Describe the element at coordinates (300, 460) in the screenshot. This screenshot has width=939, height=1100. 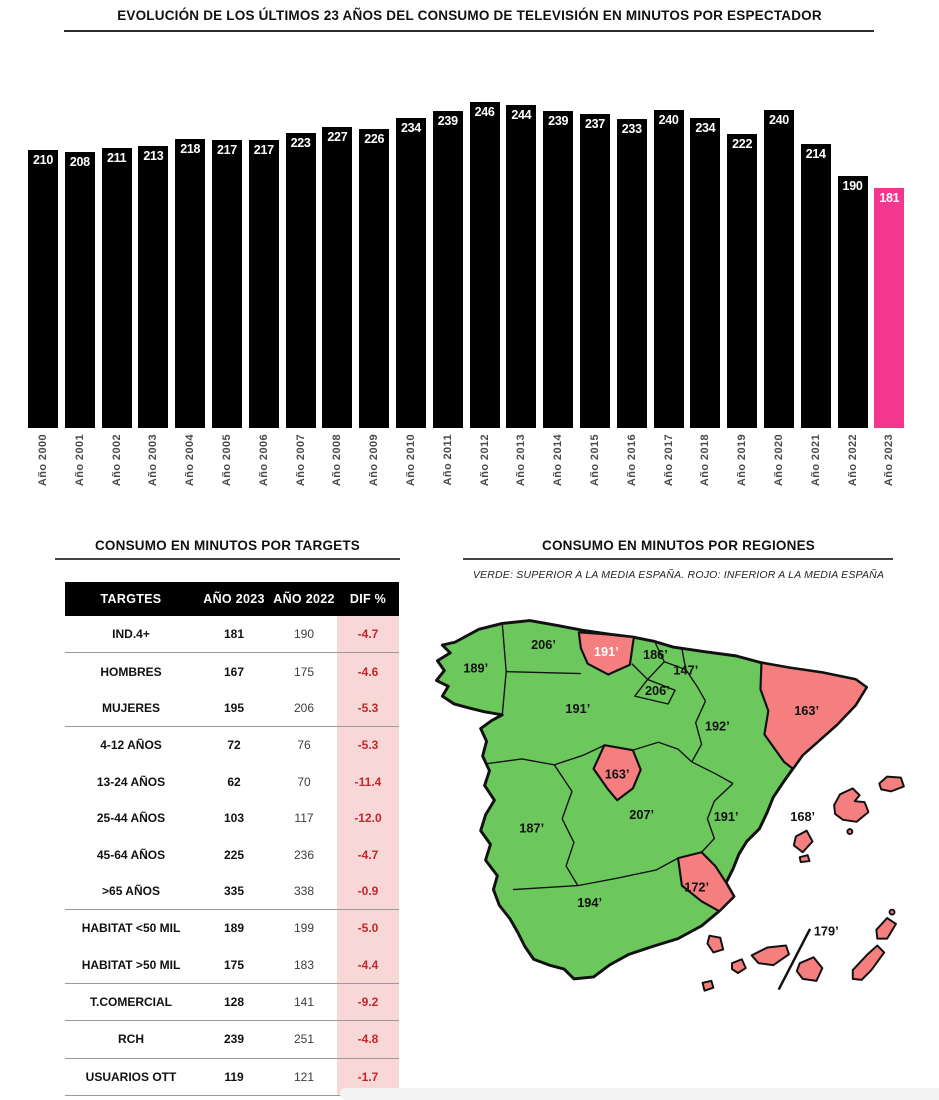
I see `x-axis-year-label: Año 2007` at that location.